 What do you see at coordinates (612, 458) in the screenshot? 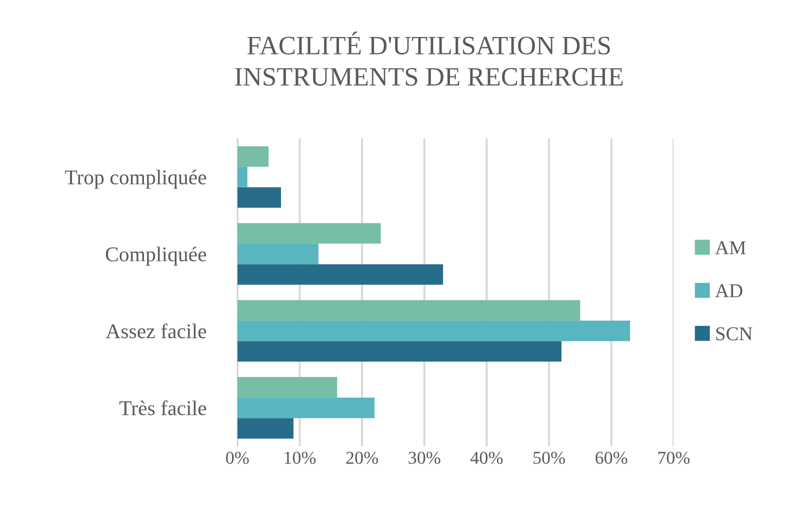
I see `x-tick-label: 60%` at bounding box center [612, 458].